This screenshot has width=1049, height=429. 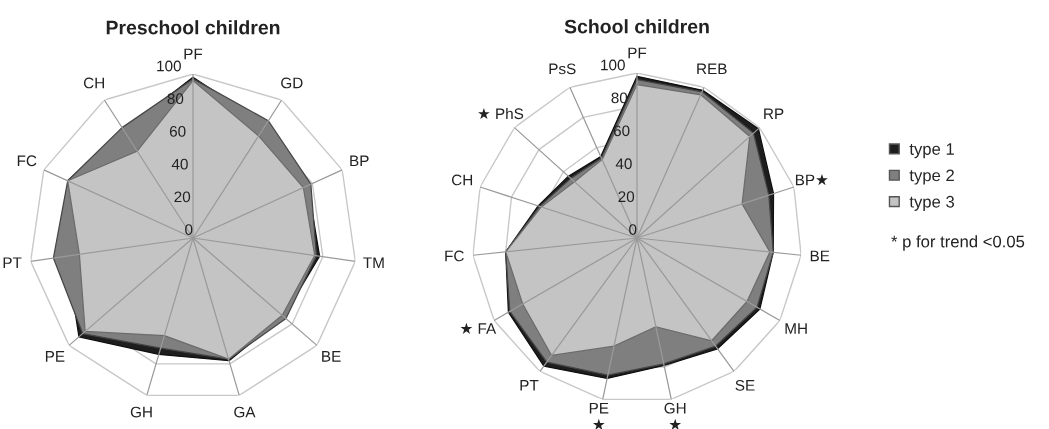 I want to click on legend-label: type 1, so click(x=931, y=151).